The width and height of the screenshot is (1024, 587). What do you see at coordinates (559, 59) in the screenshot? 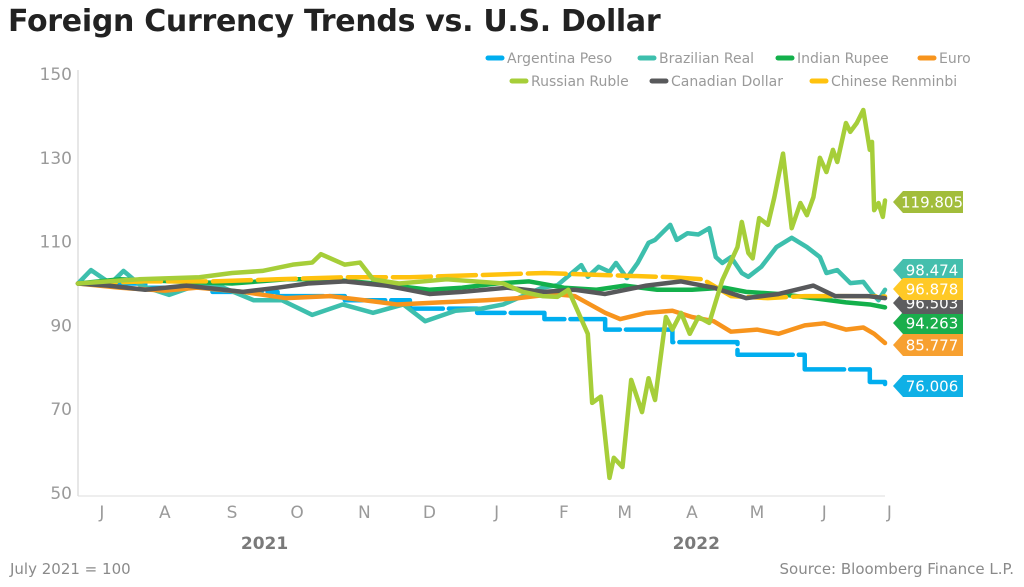
I see `legend-label: Argentina Peso` at bounding box center [559, 59].